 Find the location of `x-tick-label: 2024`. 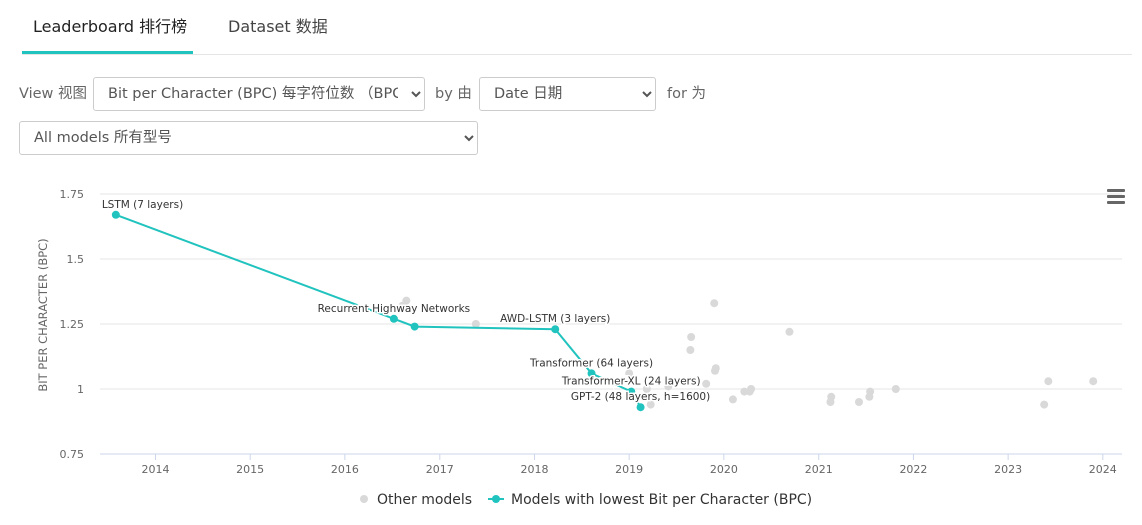

x-tick-label: 2024 is located at coordinates (1103, 469).